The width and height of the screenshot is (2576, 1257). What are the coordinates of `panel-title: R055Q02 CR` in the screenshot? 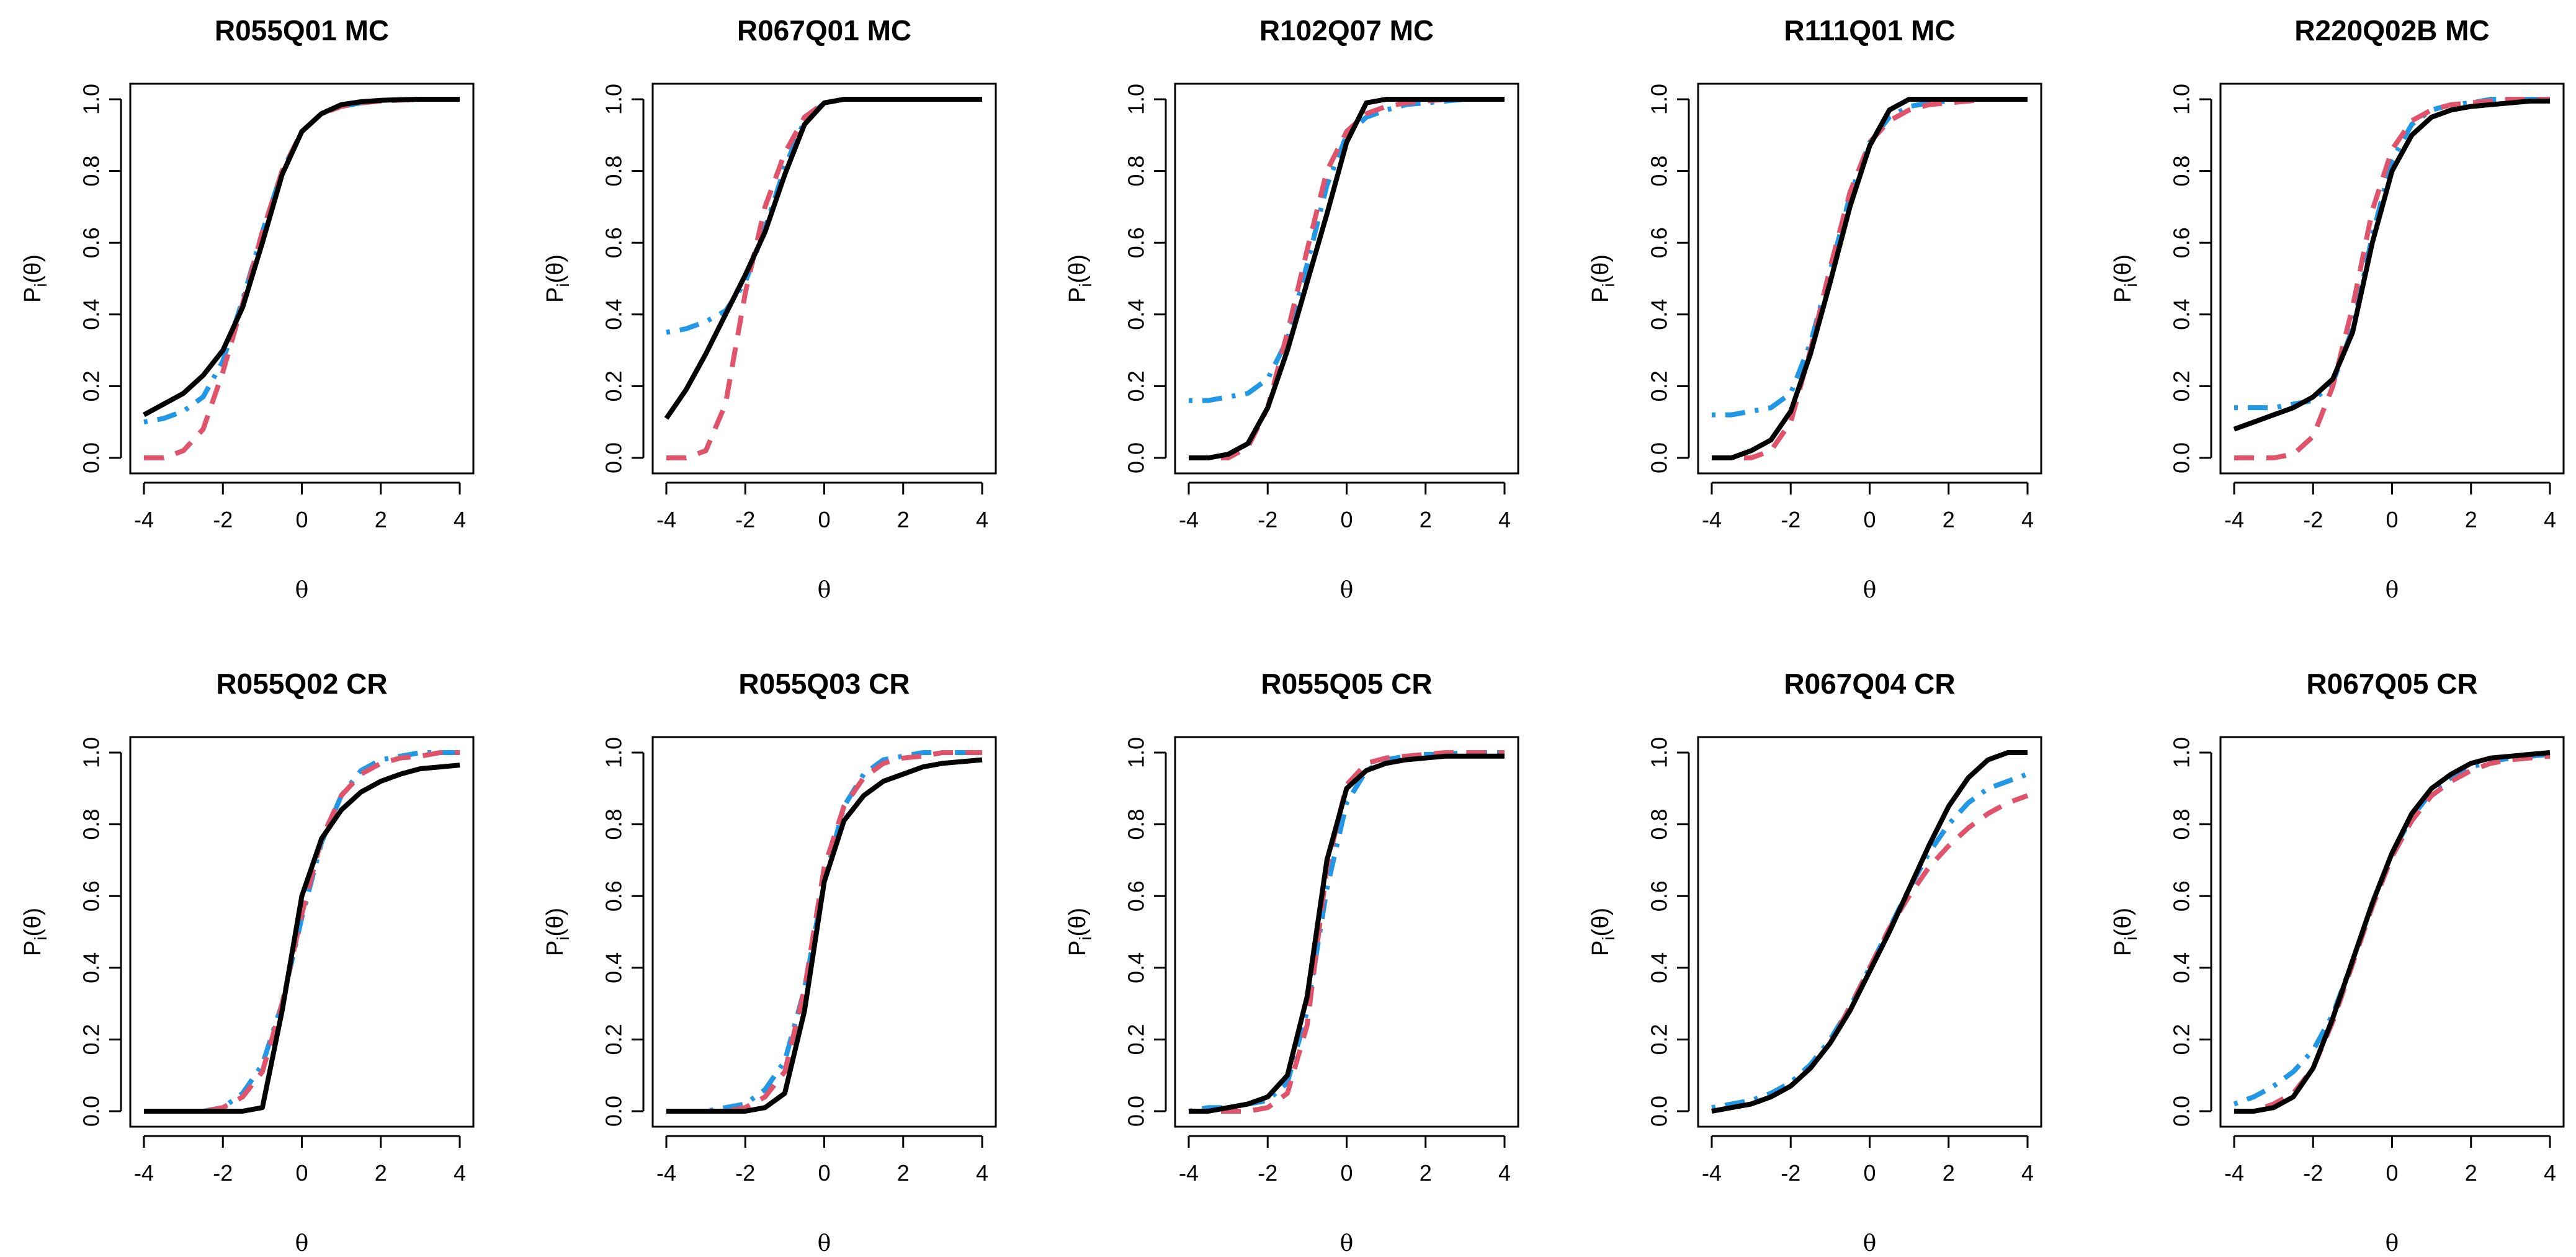 It's located at (301, 684).